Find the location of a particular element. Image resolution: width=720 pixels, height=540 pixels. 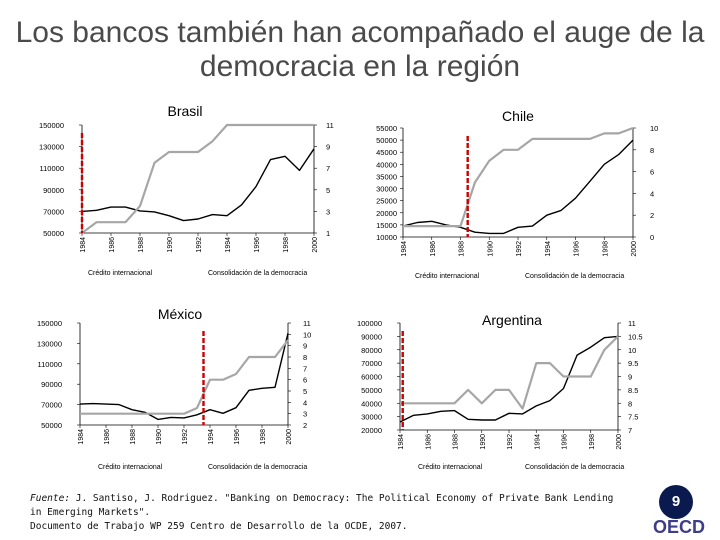

mexico-x-tick-label: 1994 is located at coordinates (211, 437).